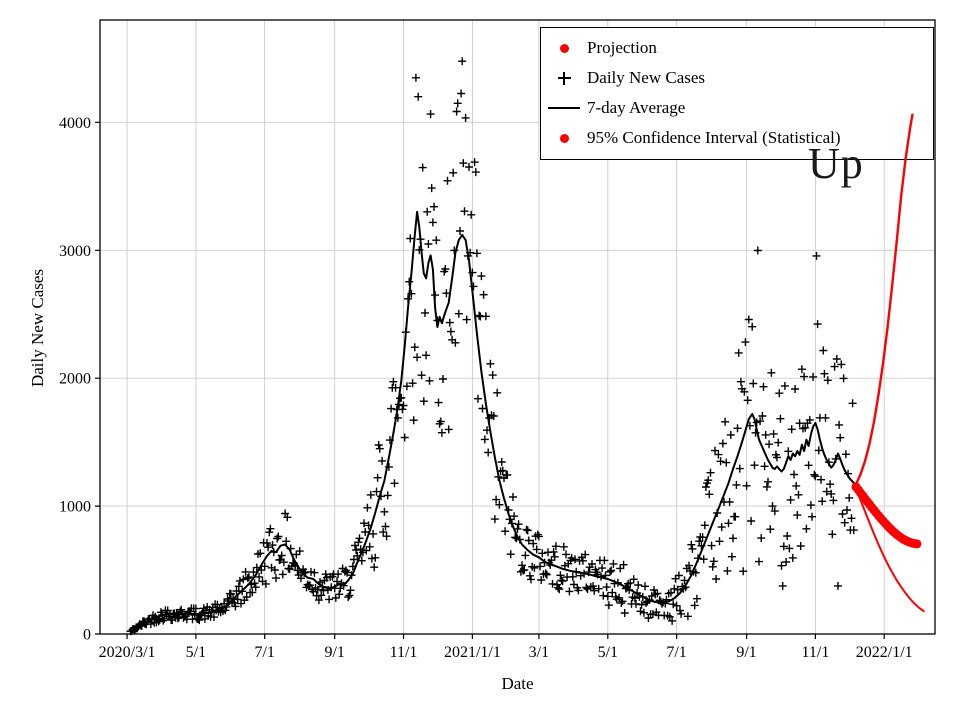  Describe the element at coordinates (37, 328) in the screenshot. I see `y-axis-label: Daily New Cases` at that location.